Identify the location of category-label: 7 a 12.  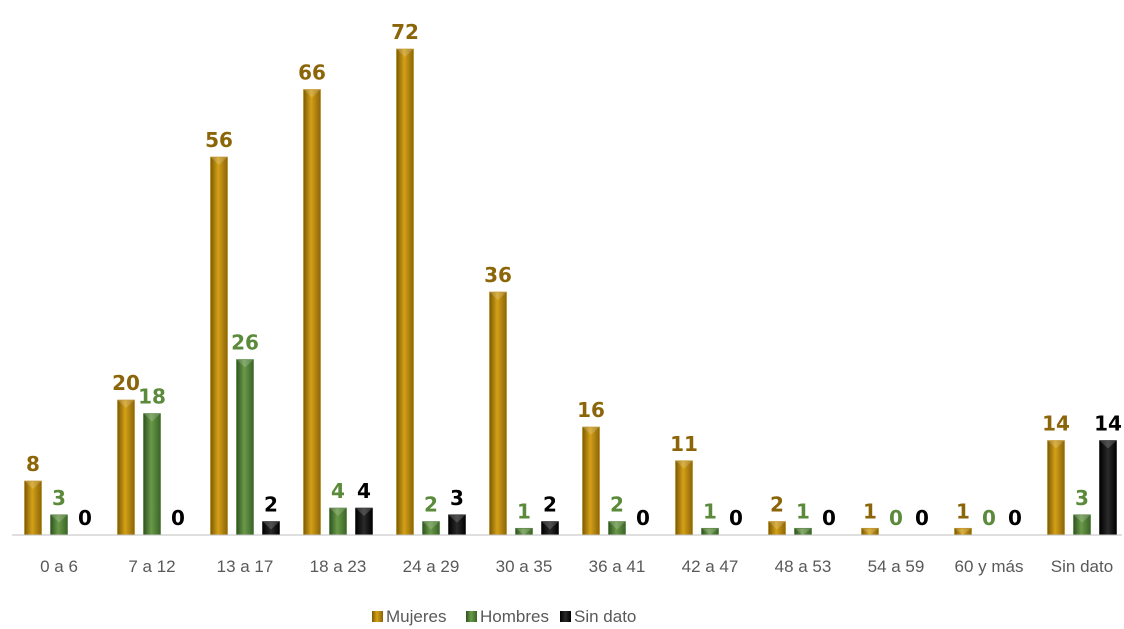
(151, 566).